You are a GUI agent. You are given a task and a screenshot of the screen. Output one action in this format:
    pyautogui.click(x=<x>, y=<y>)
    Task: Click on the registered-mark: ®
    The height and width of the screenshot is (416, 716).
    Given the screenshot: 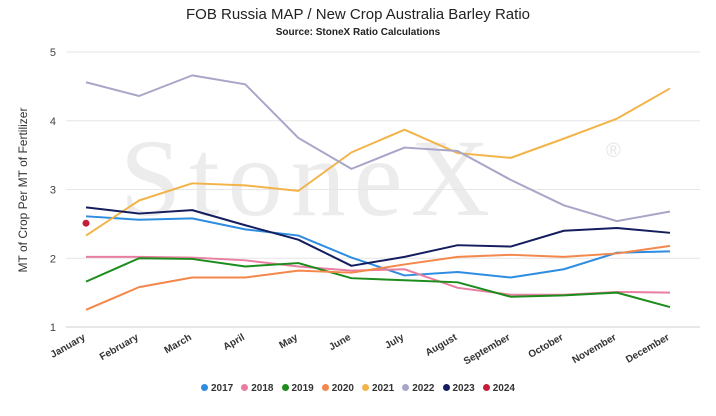 What is the action you would take?
    pyautogui.click(x=613, y=151)
    